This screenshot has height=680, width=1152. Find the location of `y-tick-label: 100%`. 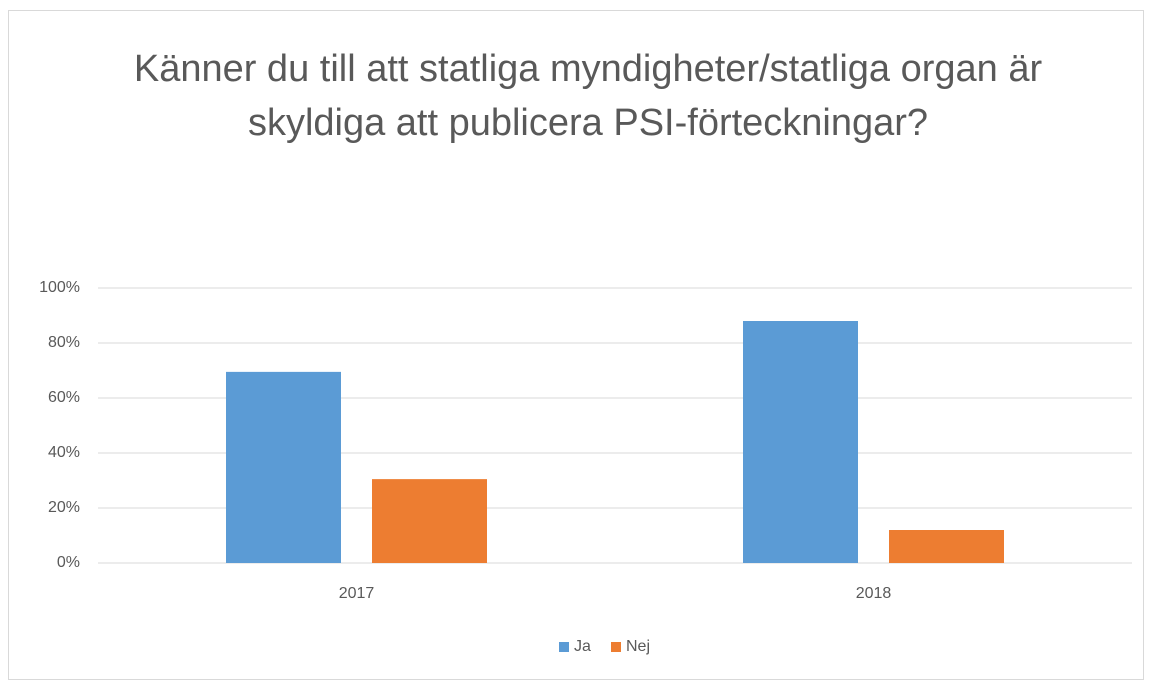

y-tick-label: 100% is located at coordinates (59, 287).